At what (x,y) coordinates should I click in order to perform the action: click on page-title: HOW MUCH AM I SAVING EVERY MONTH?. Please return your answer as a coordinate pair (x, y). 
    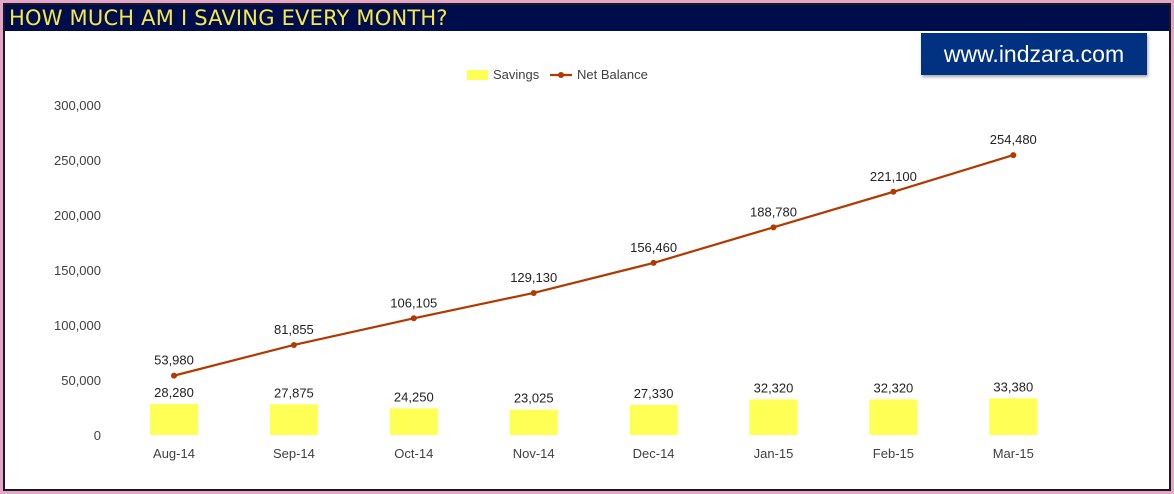
    Looking at the image, I should click on (587, 18).